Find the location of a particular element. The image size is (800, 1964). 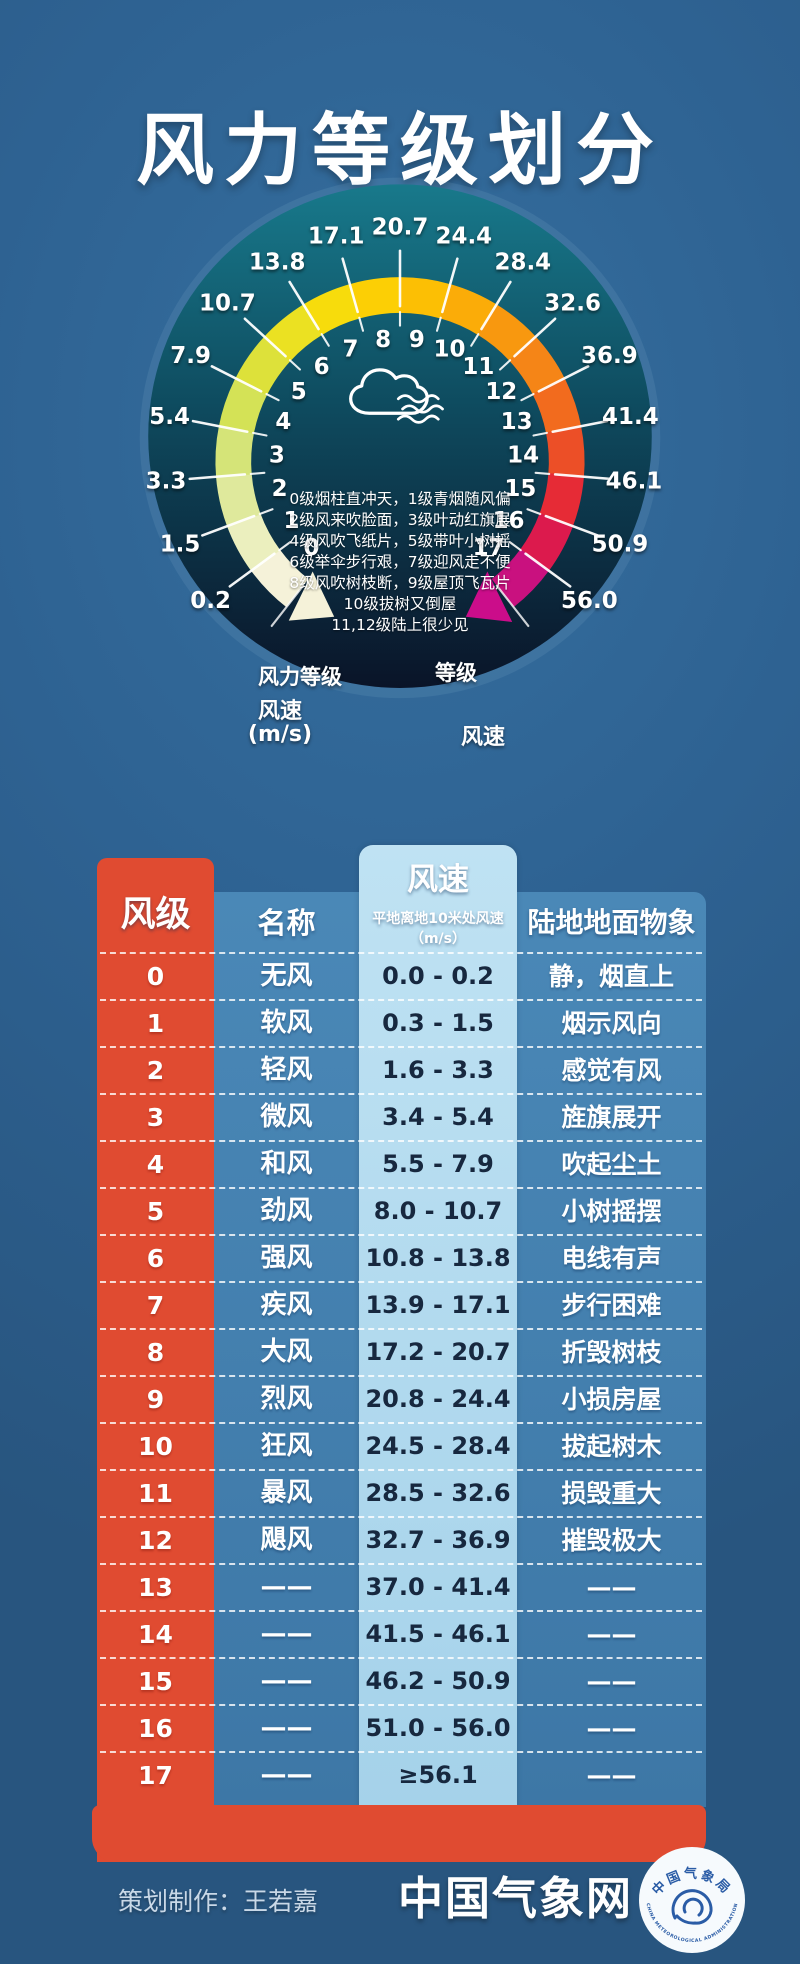

speed-tick-label: 17.1 is located at coordinates (336, 236).